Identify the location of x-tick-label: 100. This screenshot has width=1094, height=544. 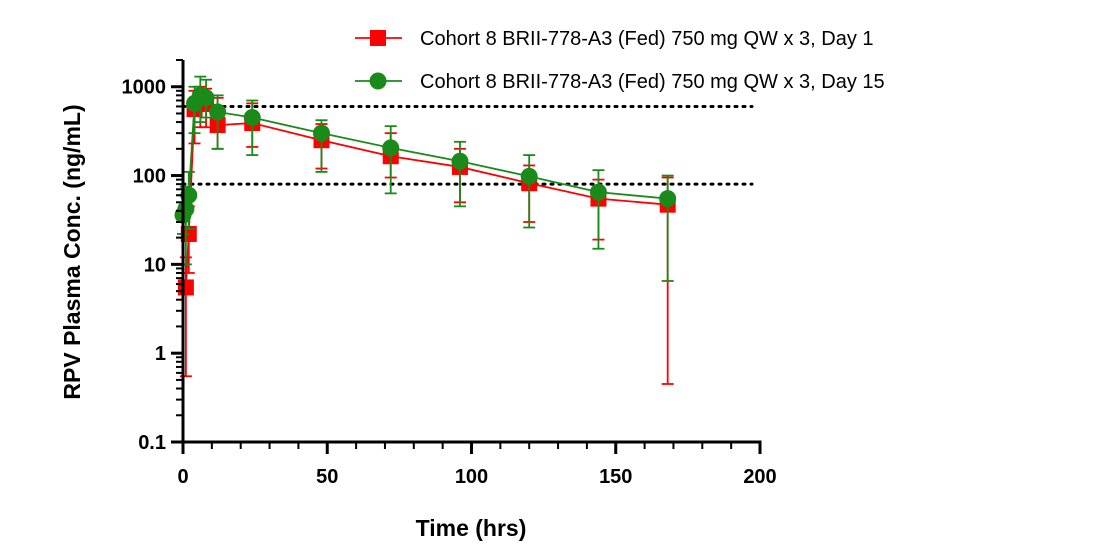
(471, 477).